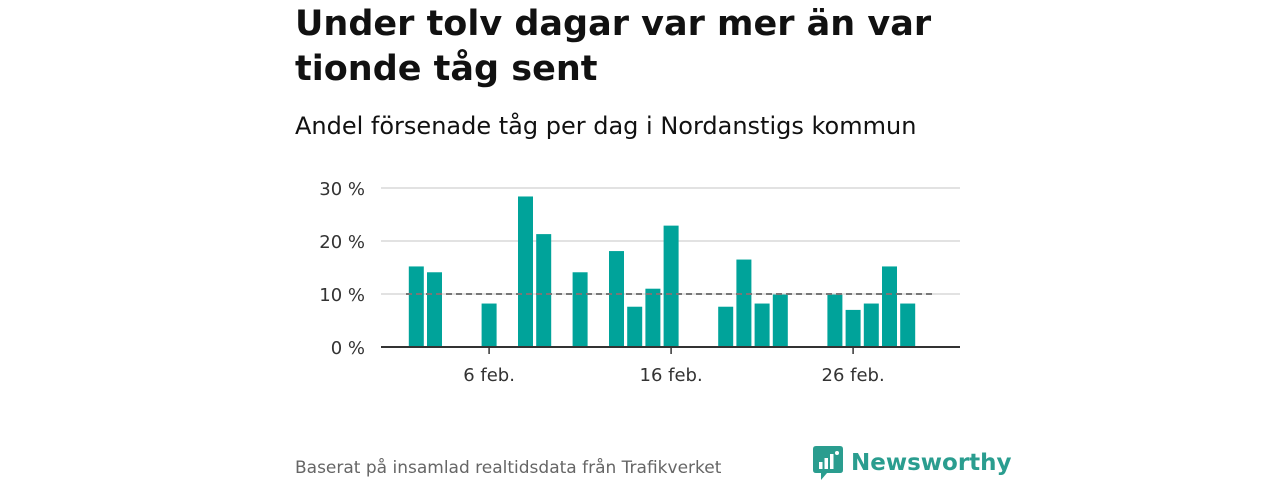  I want to click on bars, so click(662, 271).